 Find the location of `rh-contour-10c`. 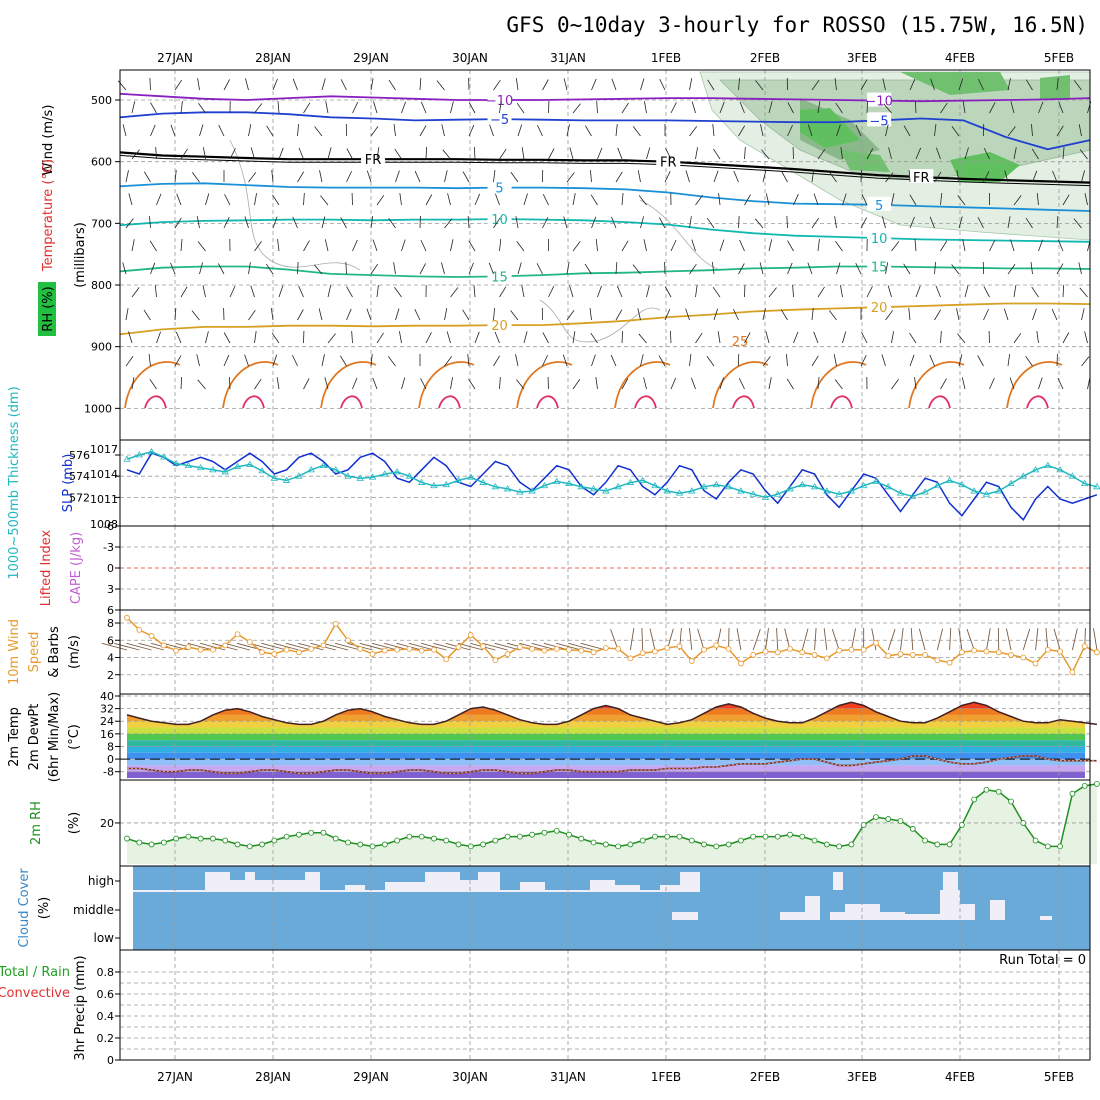

rh-contour-10c is located at coordinates (680, 235).